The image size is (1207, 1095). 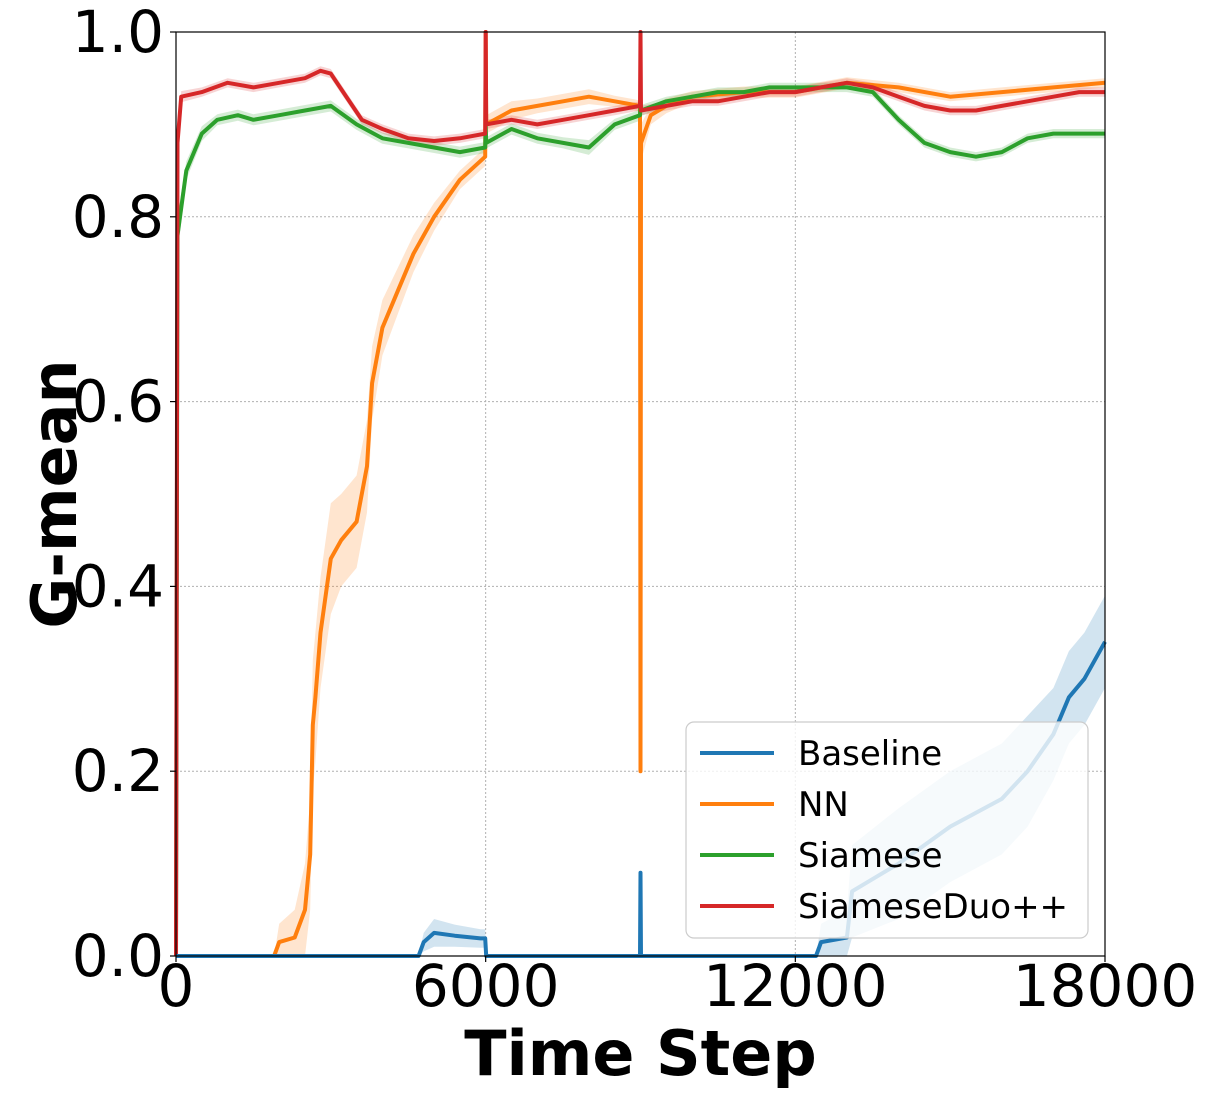 I want to click on legend-label: Siamese, so click(x=870, y=856).